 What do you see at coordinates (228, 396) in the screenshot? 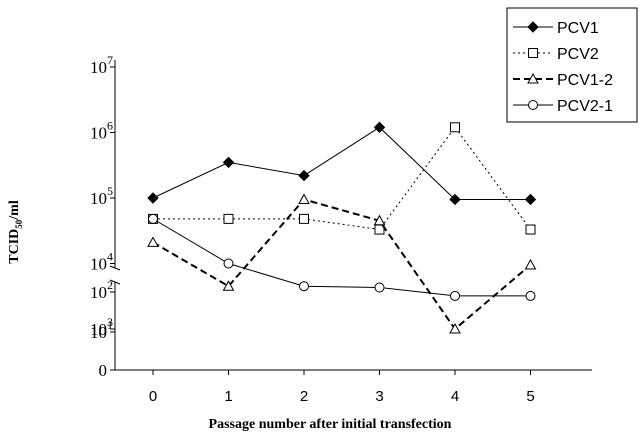
I see `x-tick-label: 1` at bounding box center [228, 396].